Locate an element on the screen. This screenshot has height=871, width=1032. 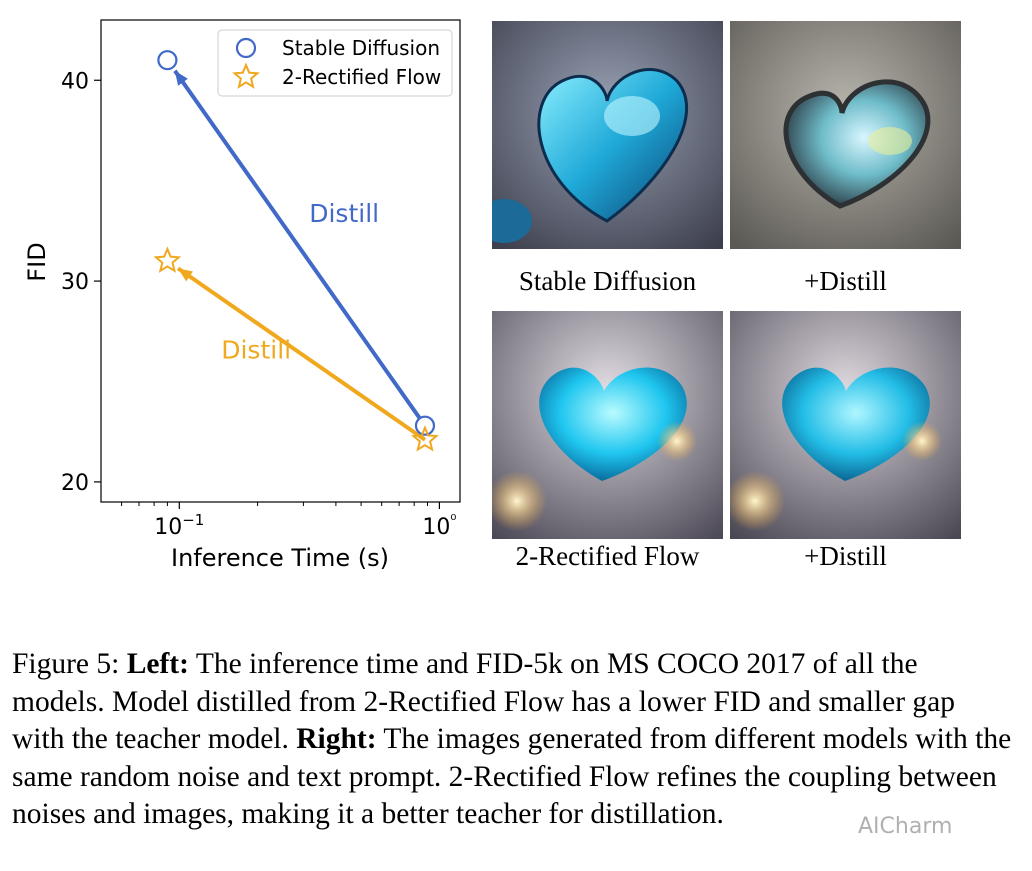
x-tick-label: 10−1 is located at coordinates (179, 525).